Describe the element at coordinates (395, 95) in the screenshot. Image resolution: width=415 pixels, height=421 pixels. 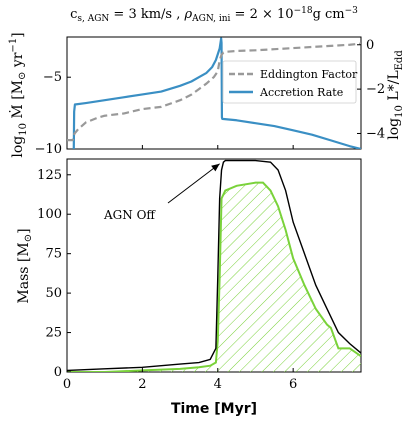
I see `top-y2-label: log10 L*/LEdd` at that location.